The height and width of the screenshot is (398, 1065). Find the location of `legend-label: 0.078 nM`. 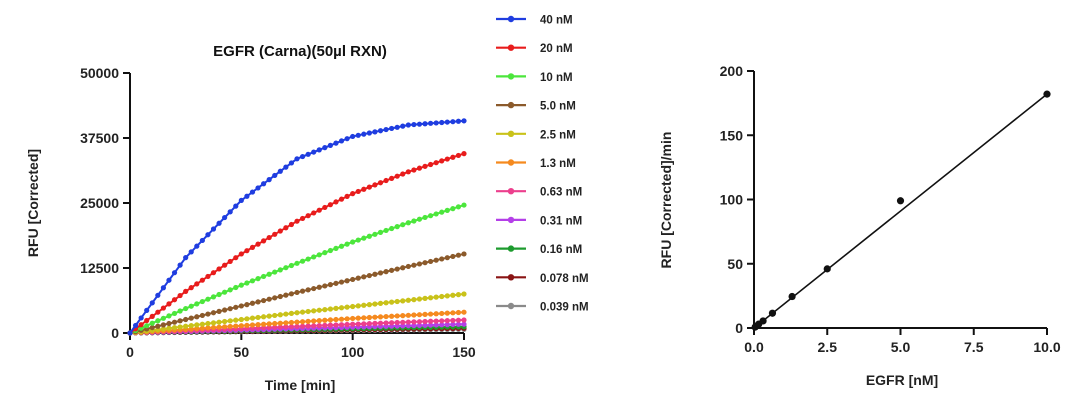

legend-label: 0.078 nM is located at coordinates (564, 279).